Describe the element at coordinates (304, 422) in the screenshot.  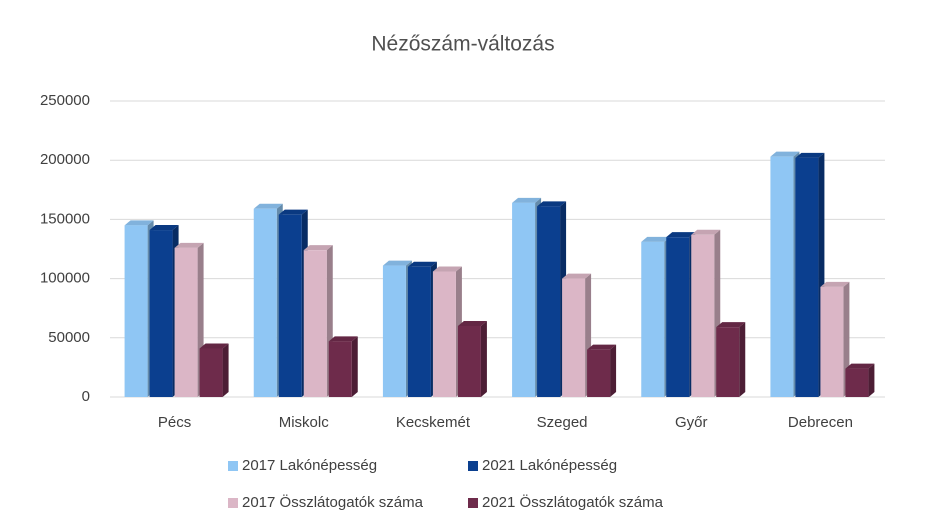
I see `x-tick-label: Miskolc` at that location.